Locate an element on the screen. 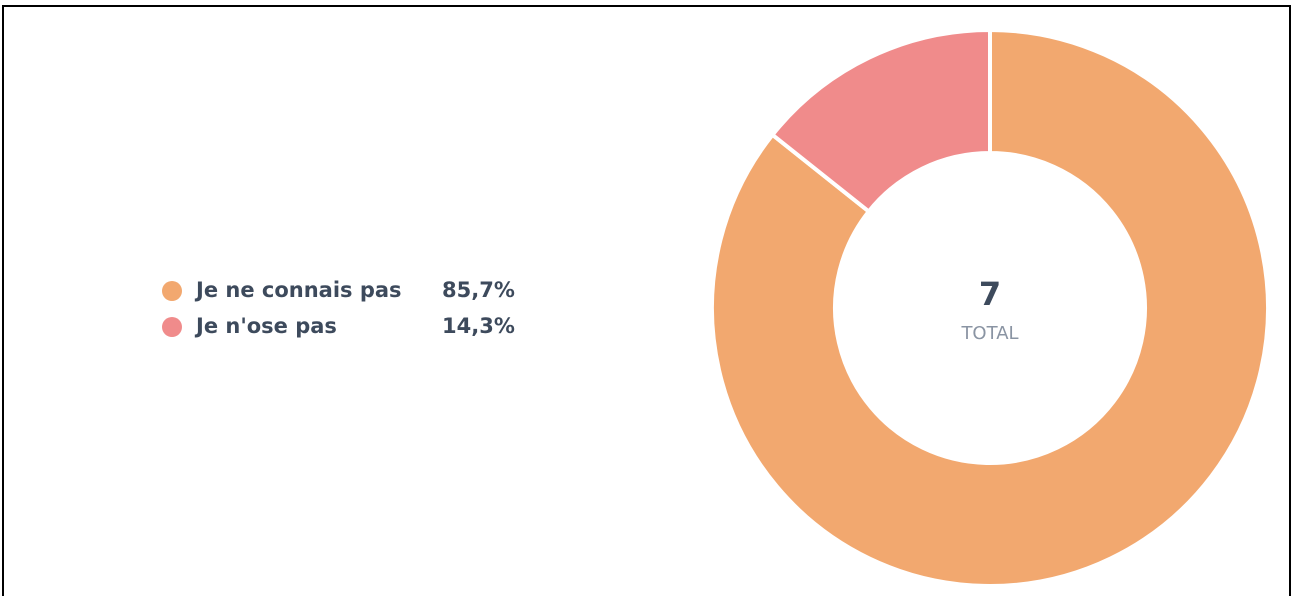  legend-label: Je n'ose pas is located at coordinates (265, 326).